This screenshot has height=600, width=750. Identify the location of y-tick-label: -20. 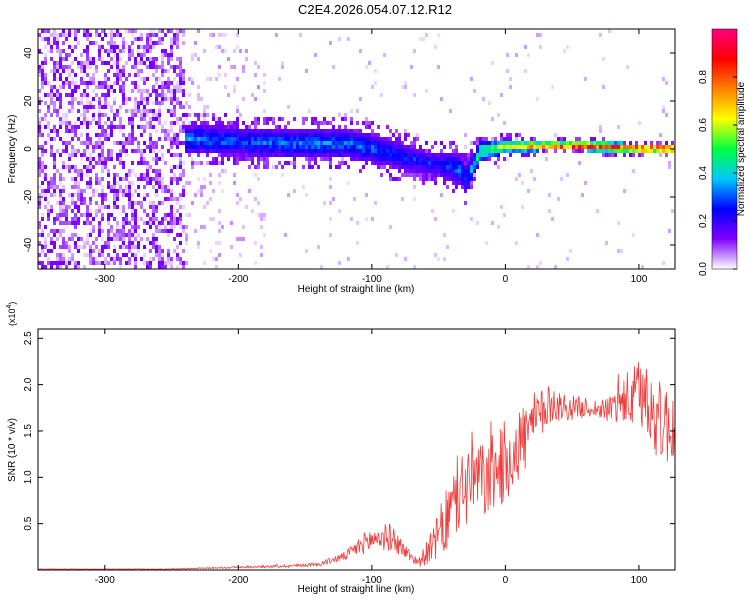
(28, 196).